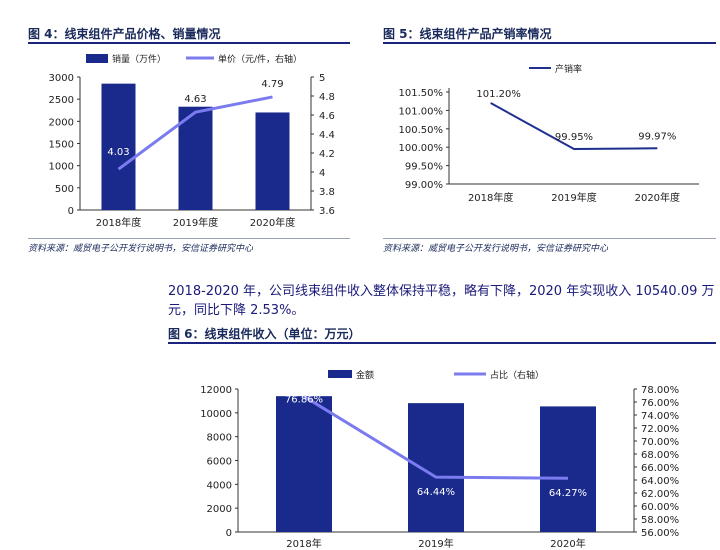 Image resolution: width=720 pixels, height=550 pixels. Describe the element at coordinates (327, 211) in the screenshot. I see `fig4-y-right-tick-label: 3.6` at that location.